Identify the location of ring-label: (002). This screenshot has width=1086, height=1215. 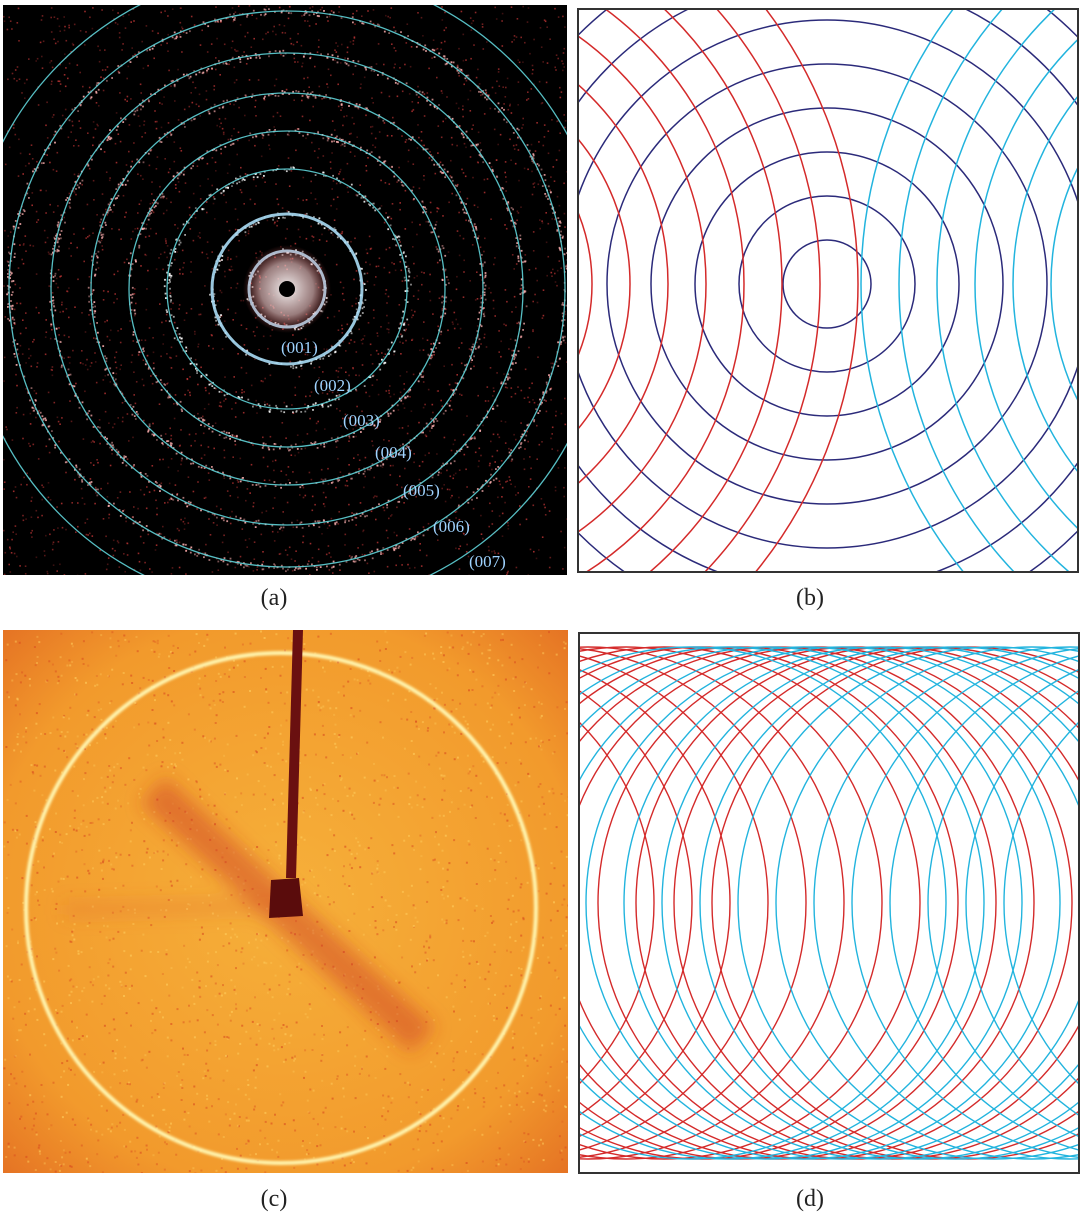
(332, 385).